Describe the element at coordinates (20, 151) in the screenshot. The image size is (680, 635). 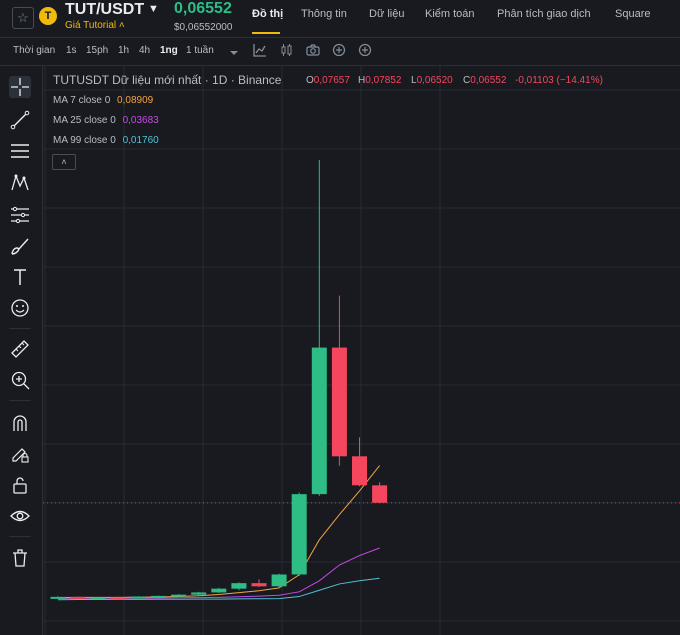
I see `horizontal-lines-icon` at that location.